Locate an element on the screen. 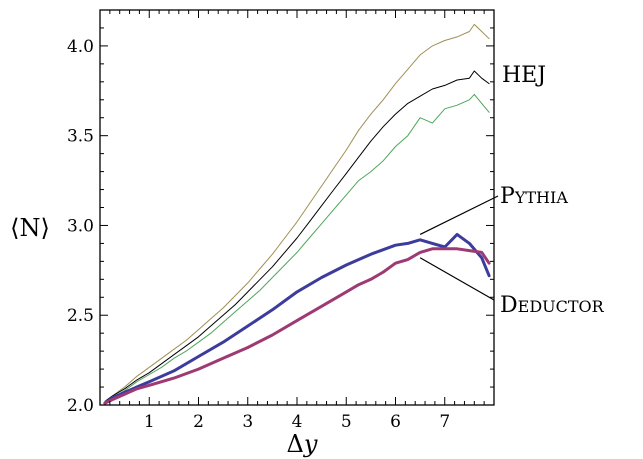 The image size is (643, 459). x-tick-label: 3 is located at coordinates (247, 422).